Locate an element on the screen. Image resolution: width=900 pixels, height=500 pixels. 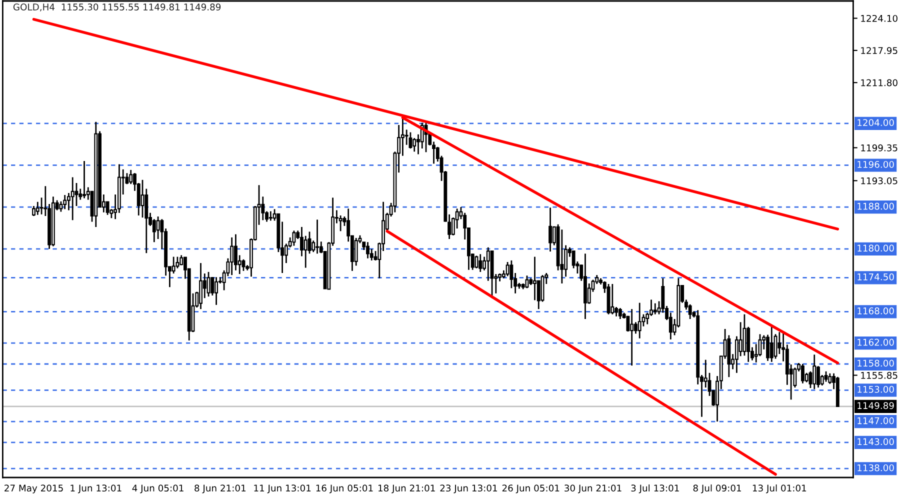
x-tick-label: 13 Jul 01:01 is located at coordinates (779, 489).